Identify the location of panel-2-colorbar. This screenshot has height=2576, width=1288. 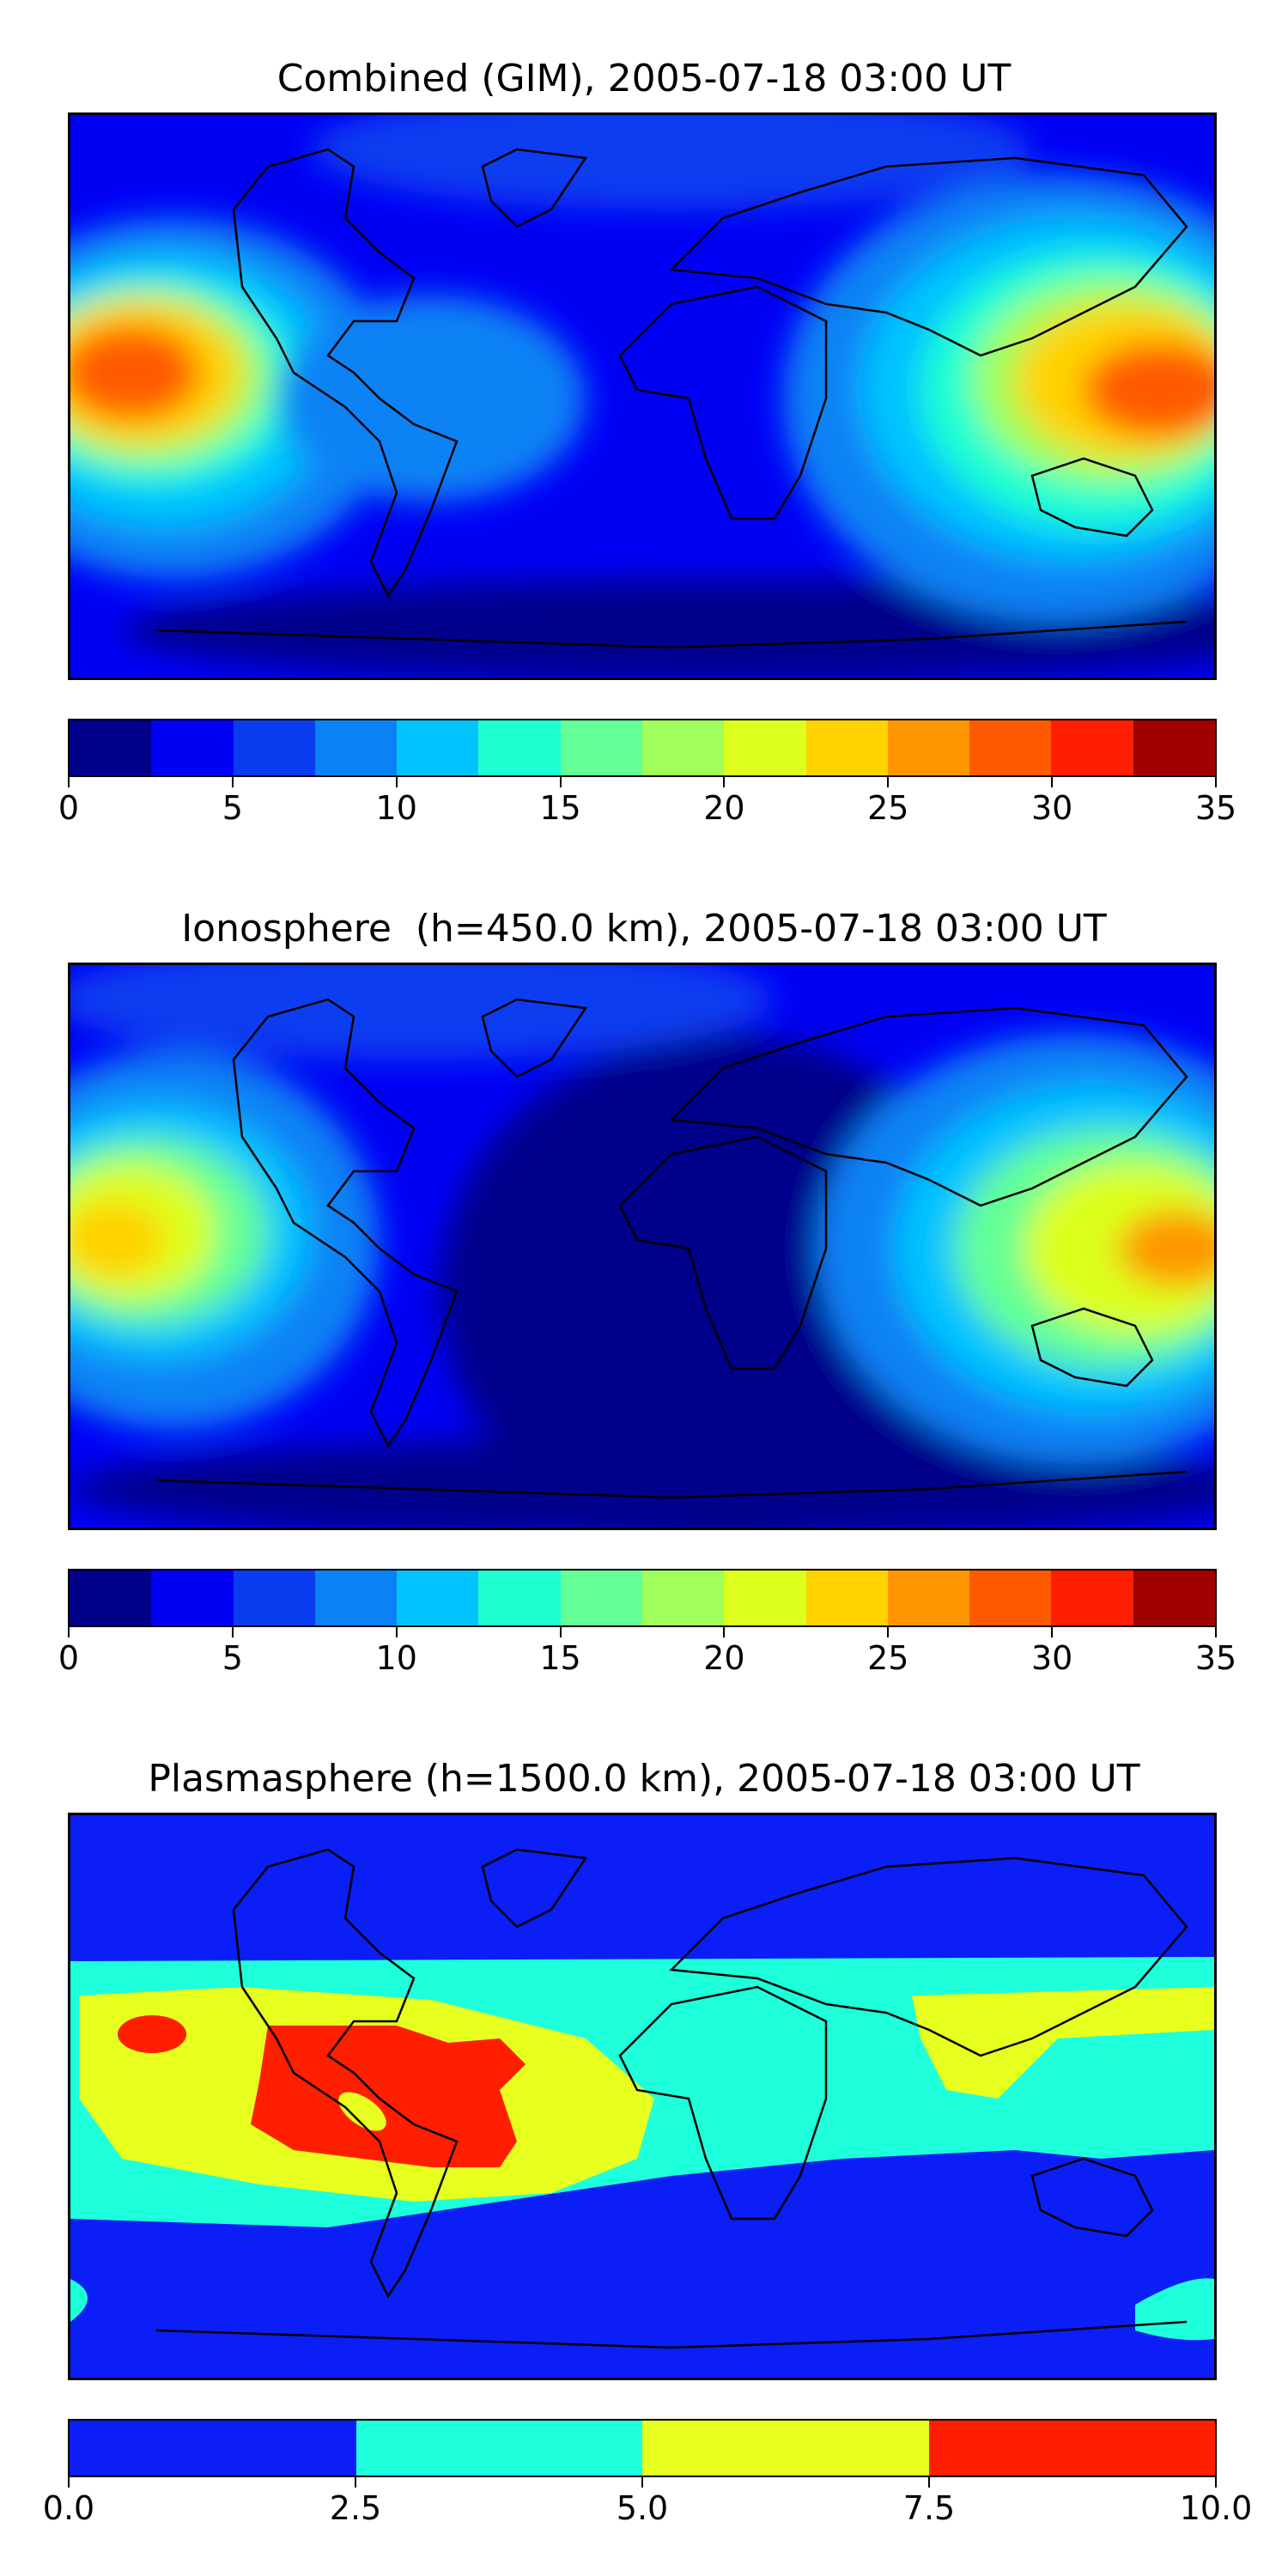
(642, 1598).